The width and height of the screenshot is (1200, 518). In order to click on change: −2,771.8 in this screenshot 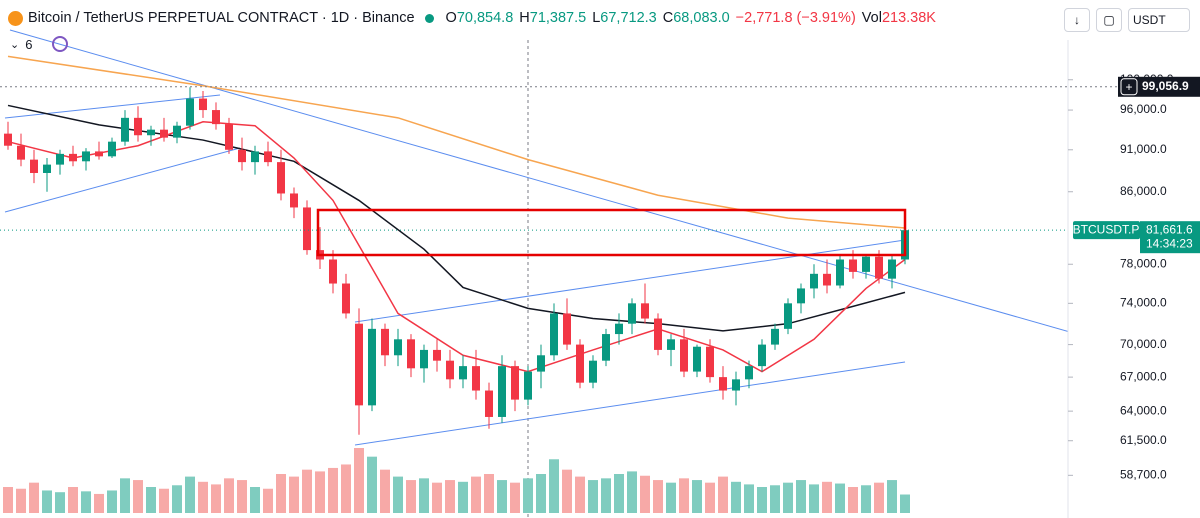, I will do `click(764, 18)`.